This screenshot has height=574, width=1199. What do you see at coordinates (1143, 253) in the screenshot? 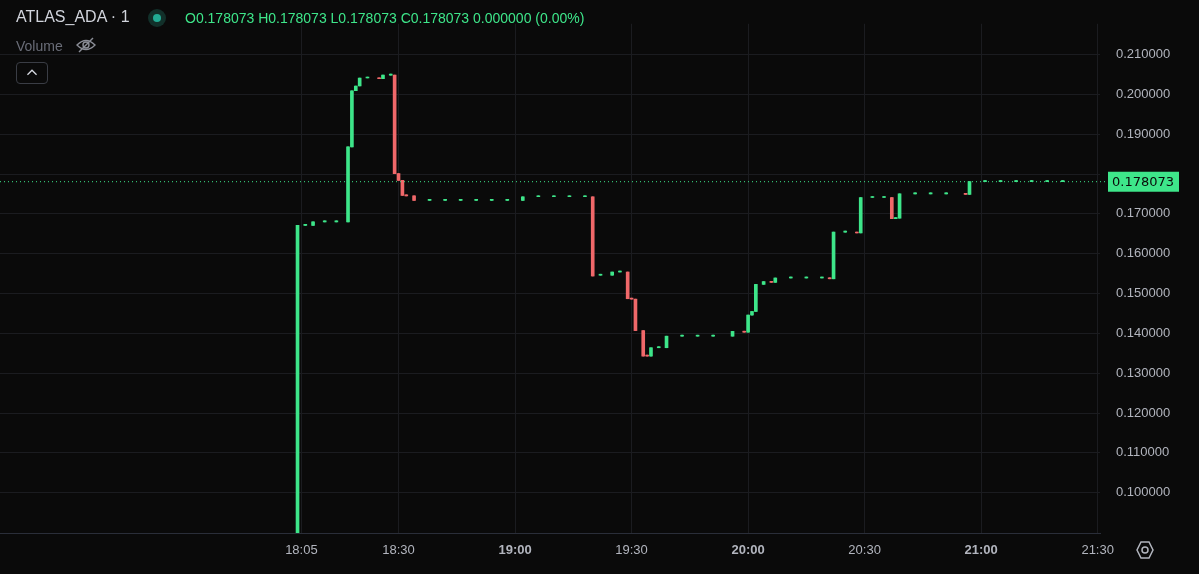
I see `y-tick-label: 0.160000` at bounding box center [1143, 253].